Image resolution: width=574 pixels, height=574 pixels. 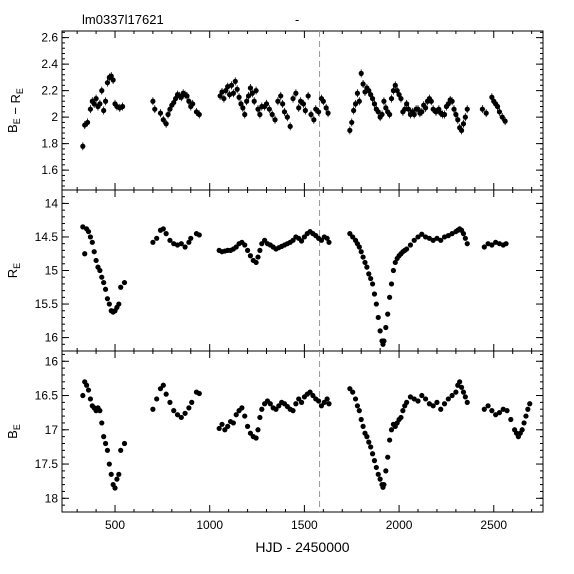 I want to click on x-tick-label: 2000, so click(x=399, y=525).